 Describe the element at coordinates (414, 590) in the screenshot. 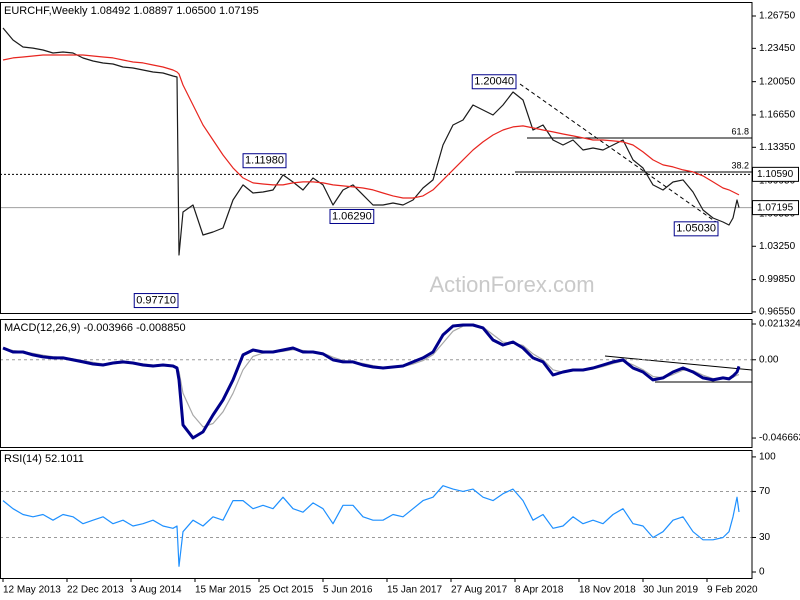

I see `x-tick-label: 15 Jan 2017` at that location.